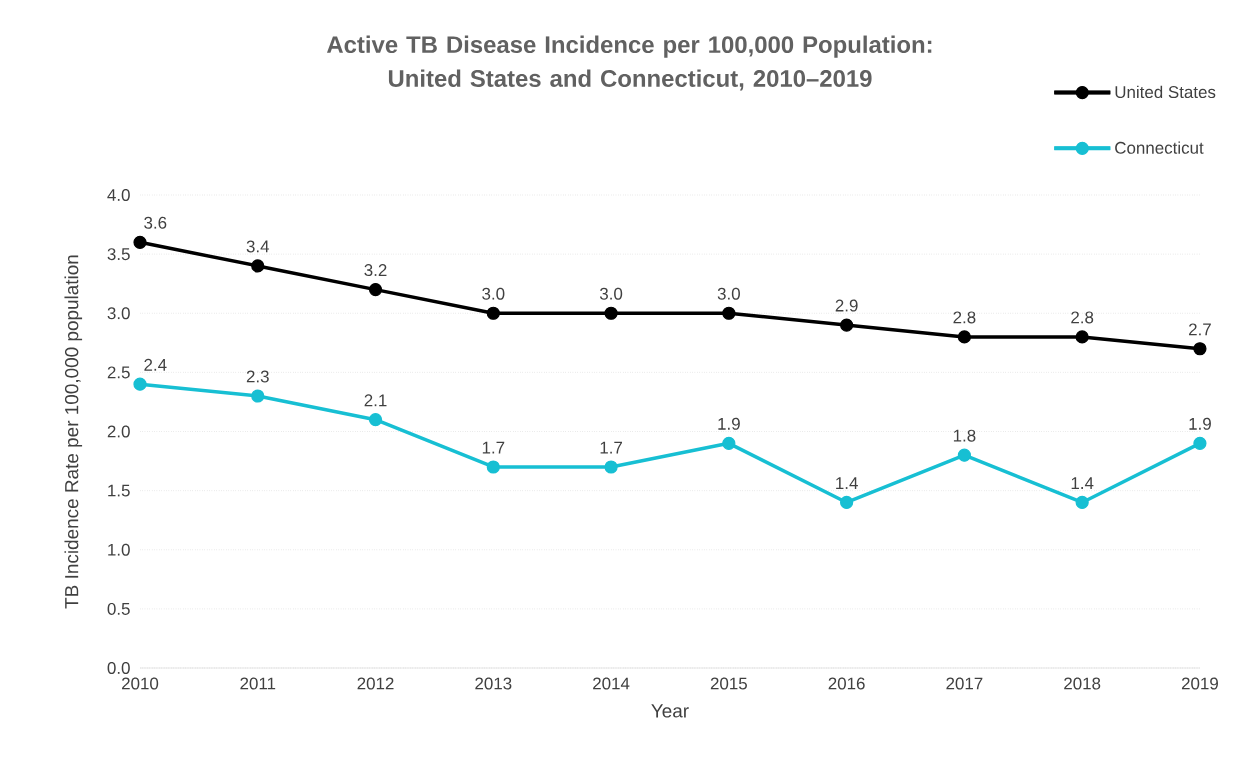 The width and height of the screenshot is (1253, 766). I want to click on y-tick-label: 2.5, so click(118, 372).